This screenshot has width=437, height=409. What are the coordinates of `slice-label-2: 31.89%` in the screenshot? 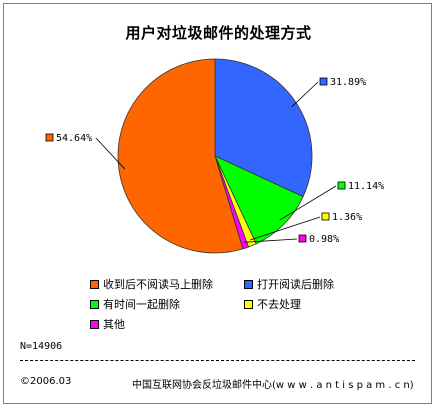 It's located at (342, 82).